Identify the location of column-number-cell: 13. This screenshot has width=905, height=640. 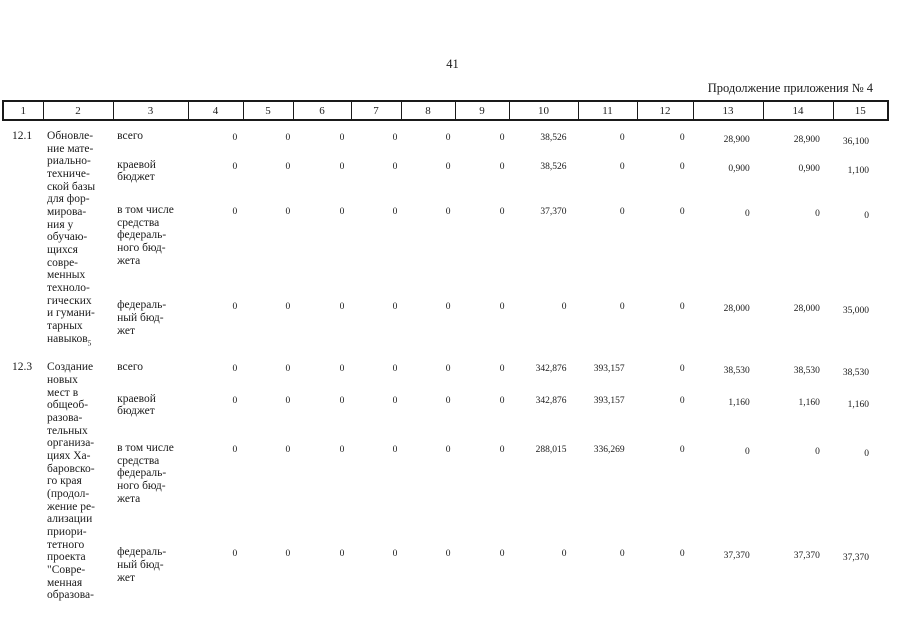
(728, 110).